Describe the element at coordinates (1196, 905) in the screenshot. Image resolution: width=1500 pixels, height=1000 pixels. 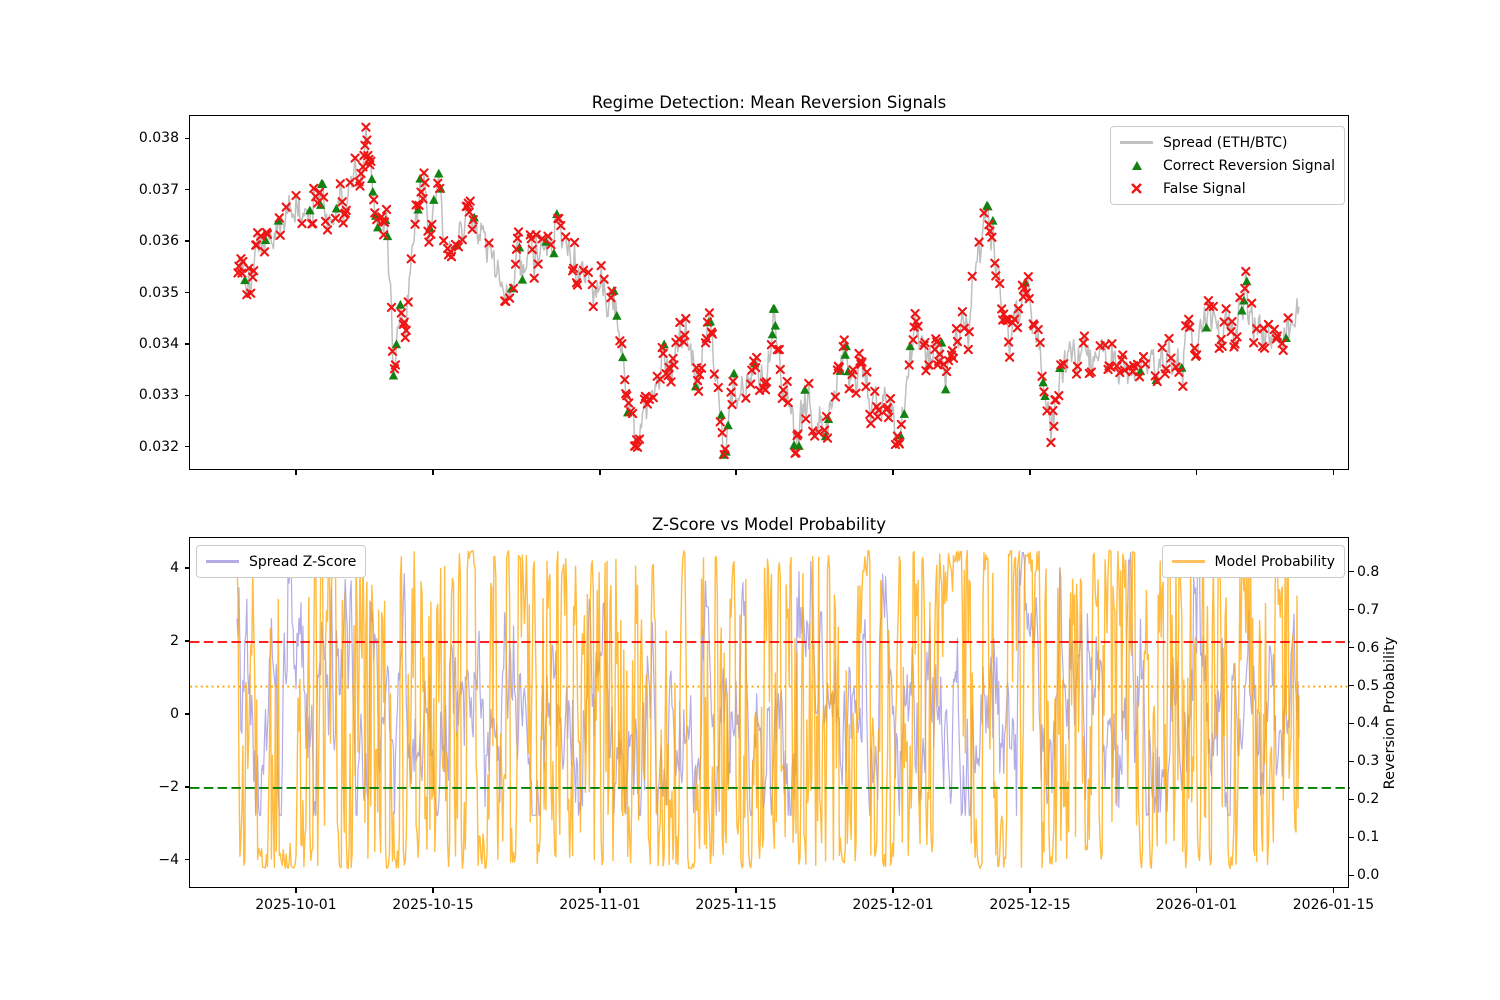
I see `date-tick-label: 2026-01-01` at that location.